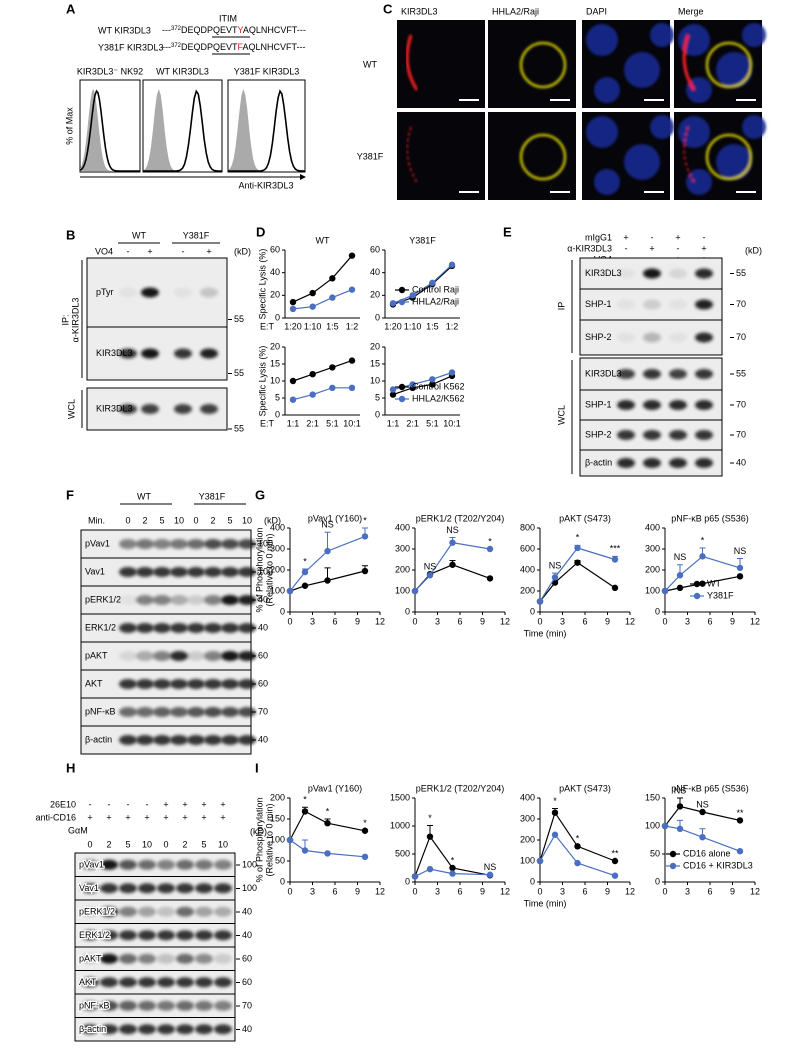  What do you see at coordinates (527, 527) in the screenshot?
I see `y-tick-label: 800` at bounding box center [527, 527].